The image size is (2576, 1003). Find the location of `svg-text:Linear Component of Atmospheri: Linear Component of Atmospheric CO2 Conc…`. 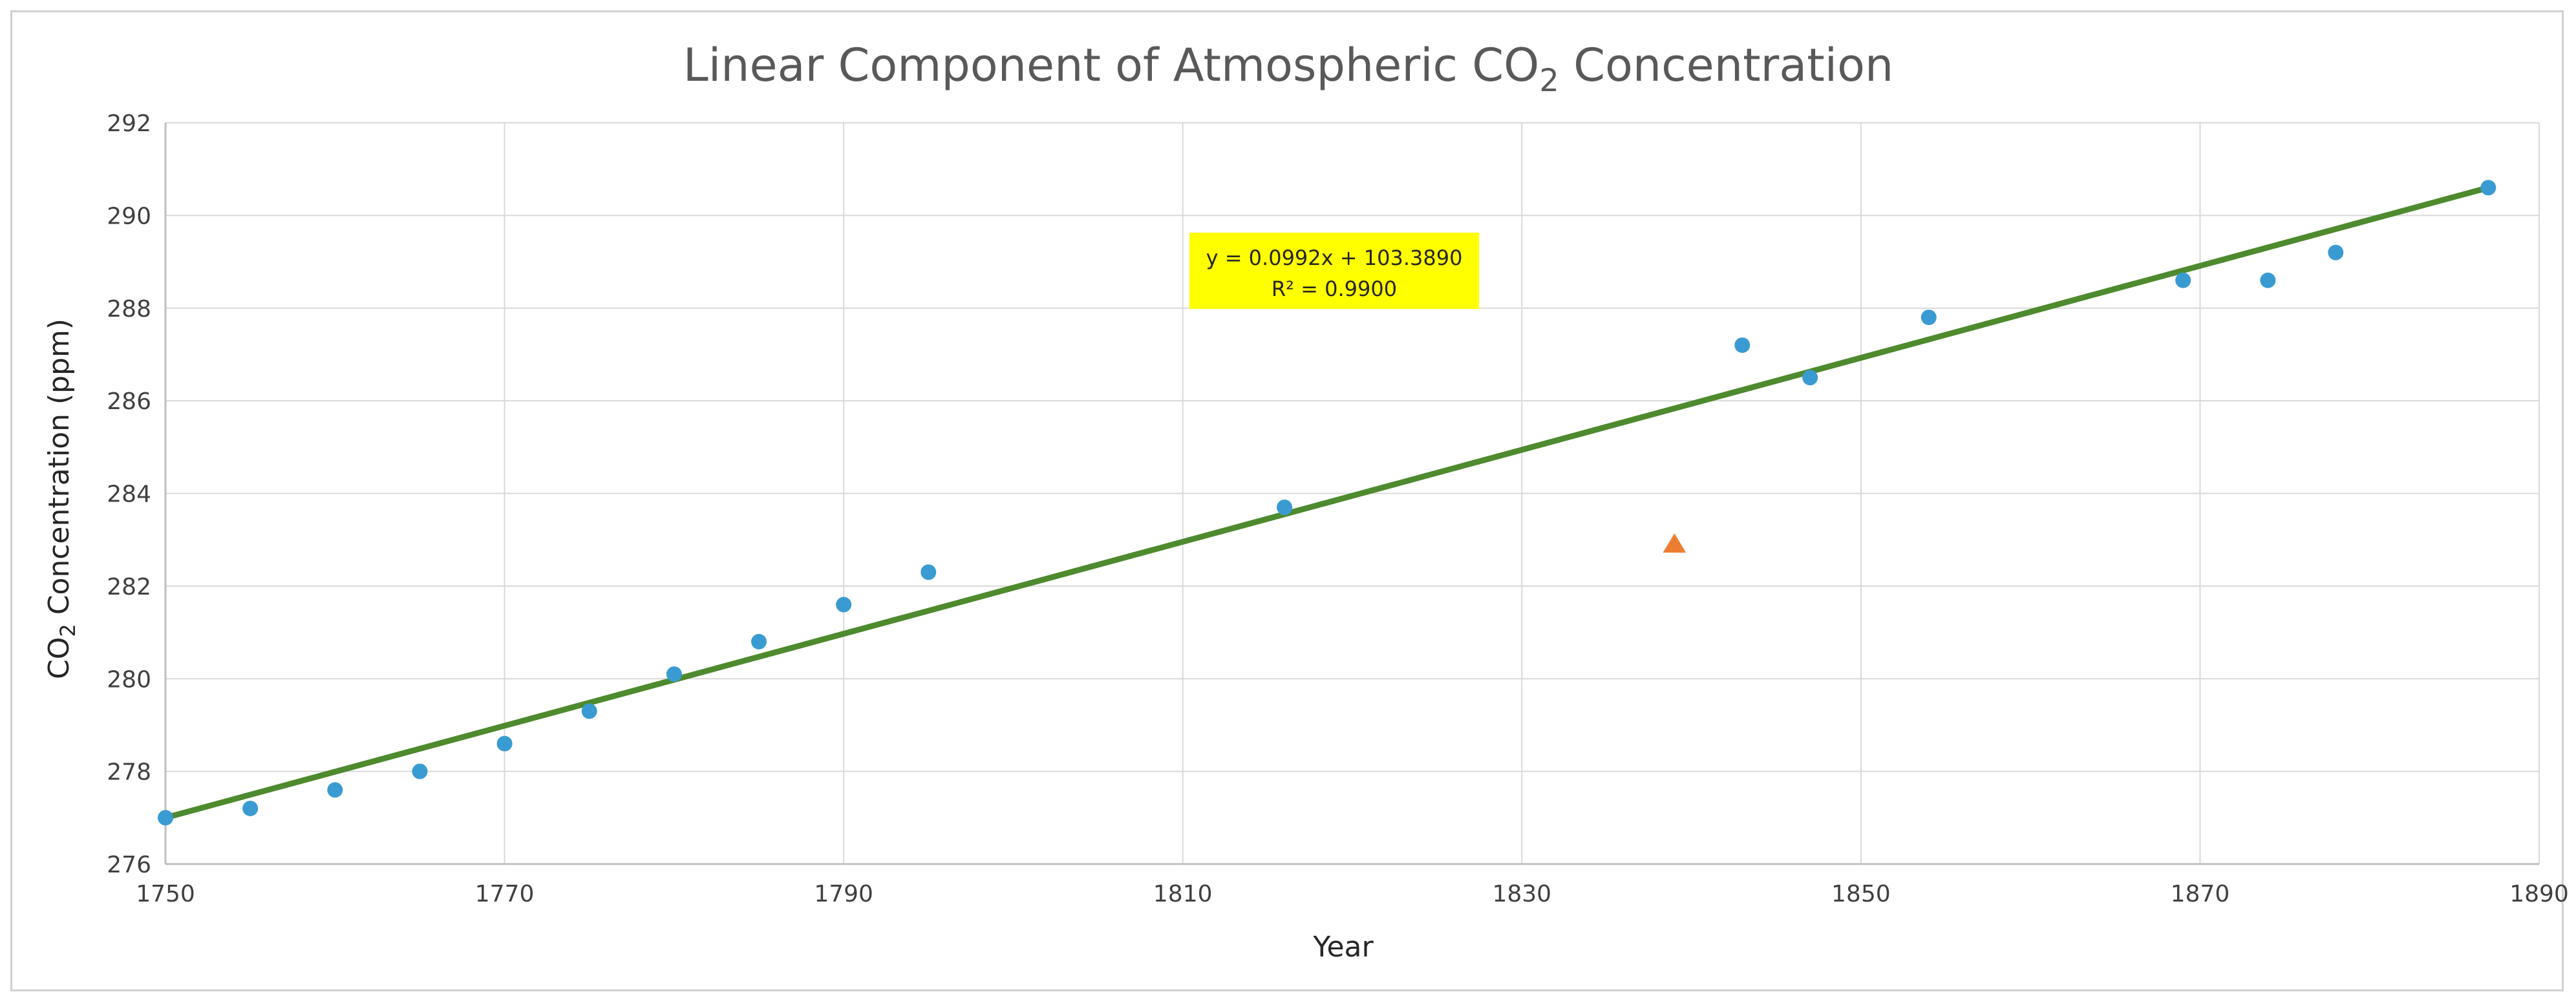

svg-text:Linear Component of Atmospheri: Linear Component of Atmospheric CO2 Conc… is located at coordinates (1288, 69).